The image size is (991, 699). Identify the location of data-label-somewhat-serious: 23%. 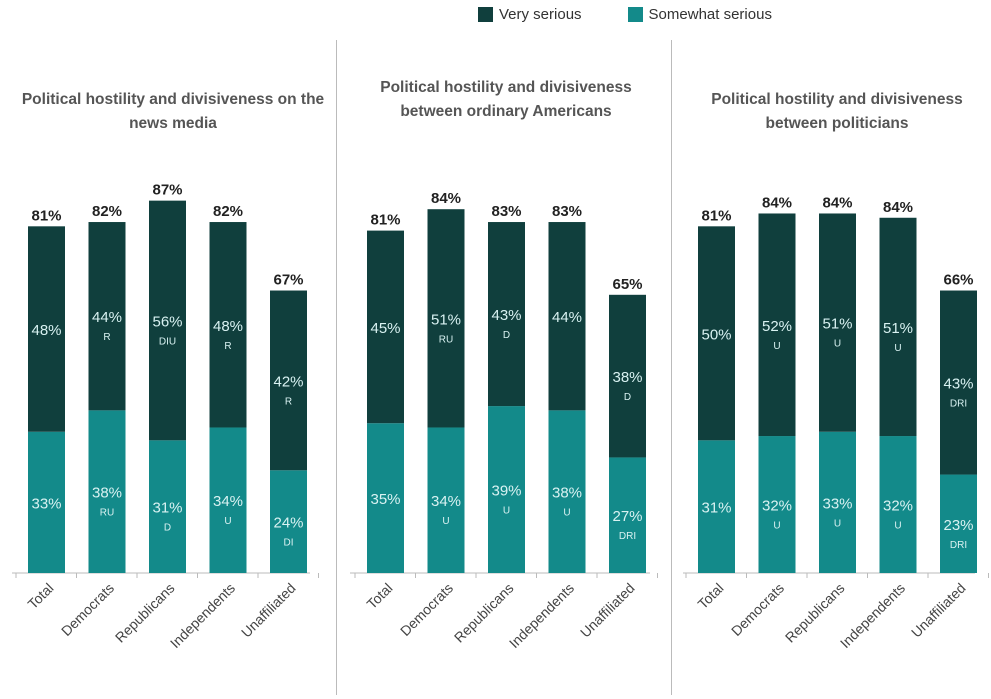
(958, 525).